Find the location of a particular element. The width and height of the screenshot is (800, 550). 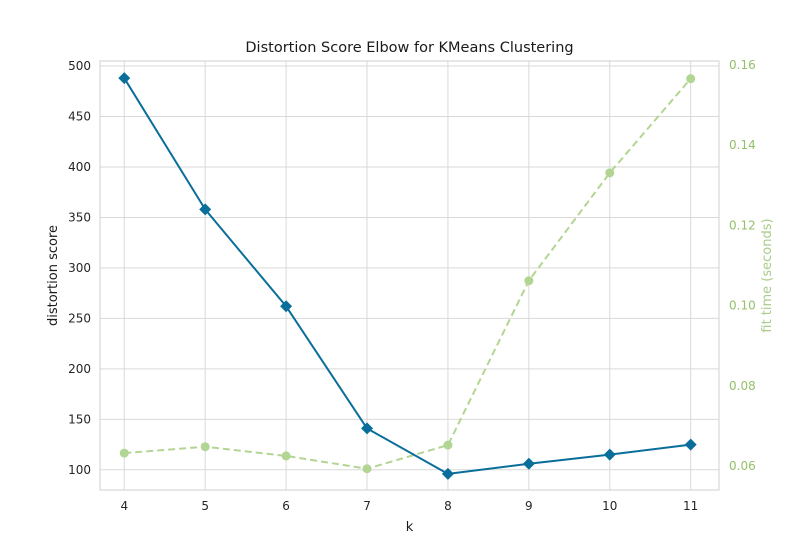

y-tick-label-7: 450 is located at coordinates (79, 117).